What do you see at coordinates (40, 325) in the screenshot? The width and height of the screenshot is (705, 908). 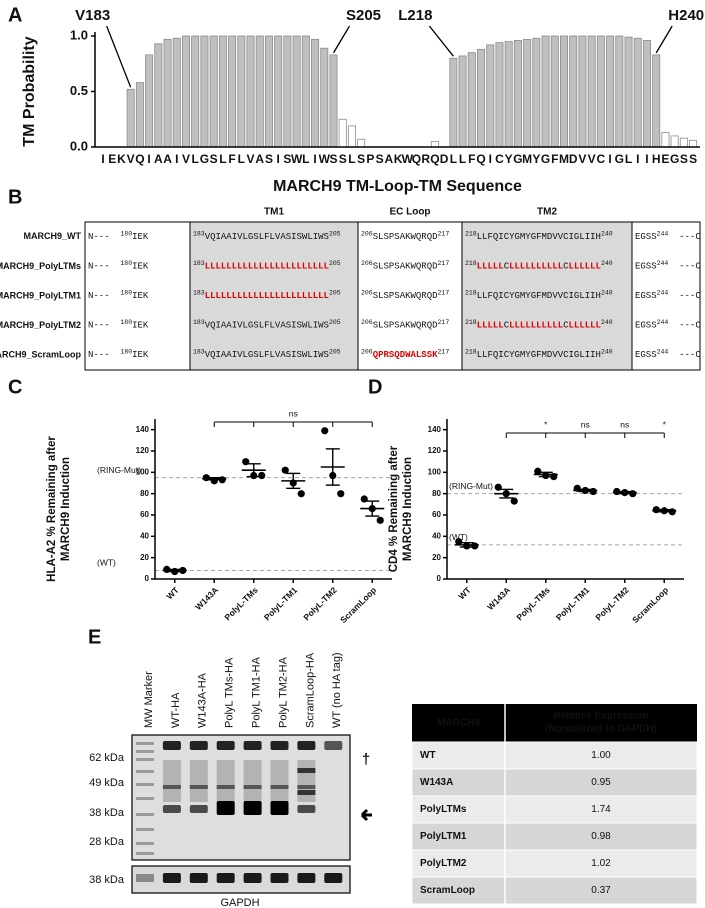 I see `row-name: MARCH9_PolyLTM2` at bounding box center [40, 325].